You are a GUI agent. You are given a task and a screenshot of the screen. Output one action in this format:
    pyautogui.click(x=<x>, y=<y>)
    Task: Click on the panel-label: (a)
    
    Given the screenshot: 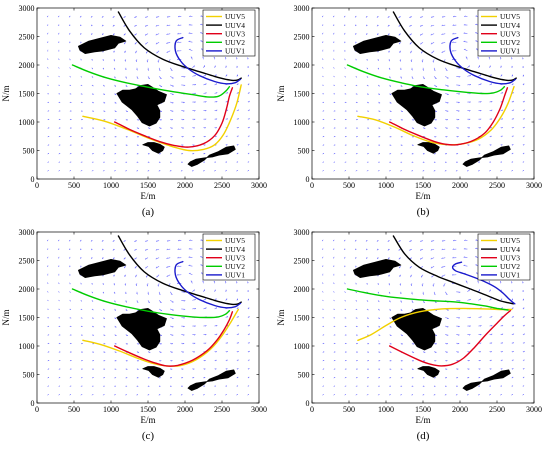 What is the action you would take?
    pyautogui.click(x=148, y=212)
    